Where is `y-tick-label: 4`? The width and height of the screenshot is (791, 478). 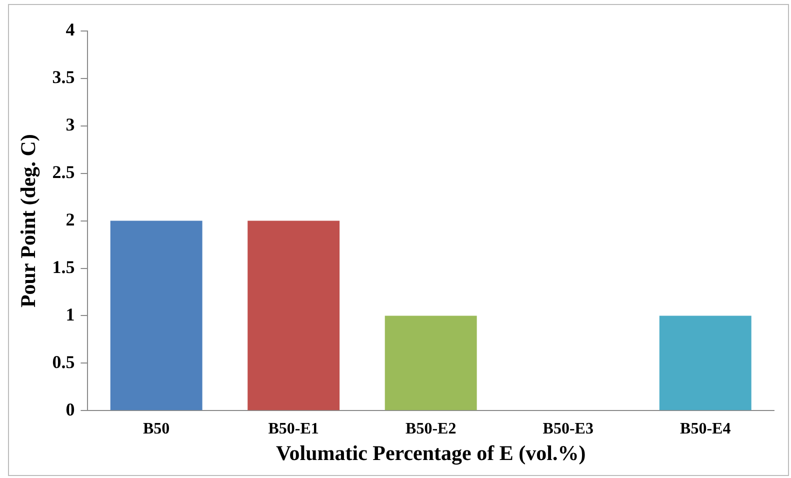 y-tick-label: 4 is located at coordinates (70, 30).